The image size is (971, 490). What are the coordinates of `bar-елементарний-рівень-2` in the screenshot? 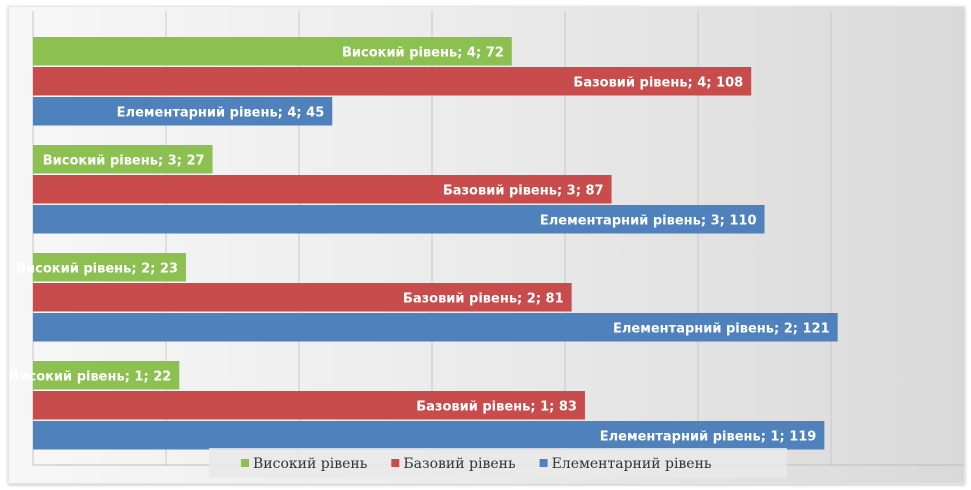 It's located at (435, 327).